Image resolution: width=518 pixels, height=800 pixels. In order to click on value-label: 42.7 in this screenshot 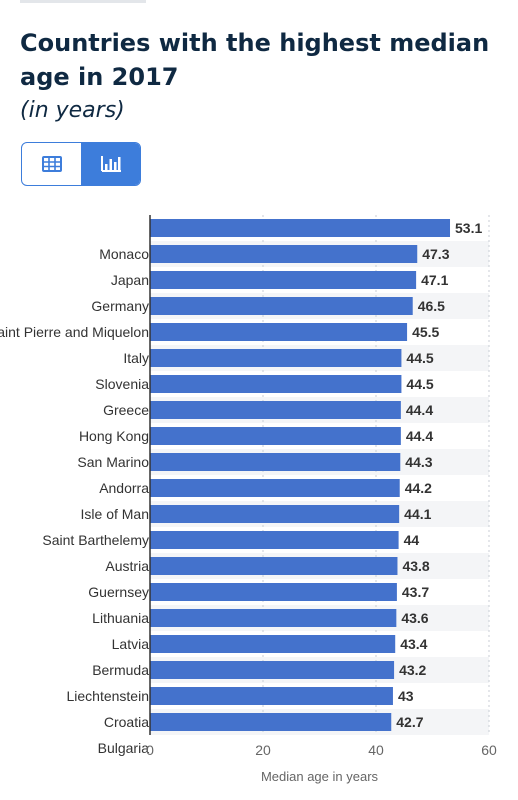, I will do `click(409, 722)`.